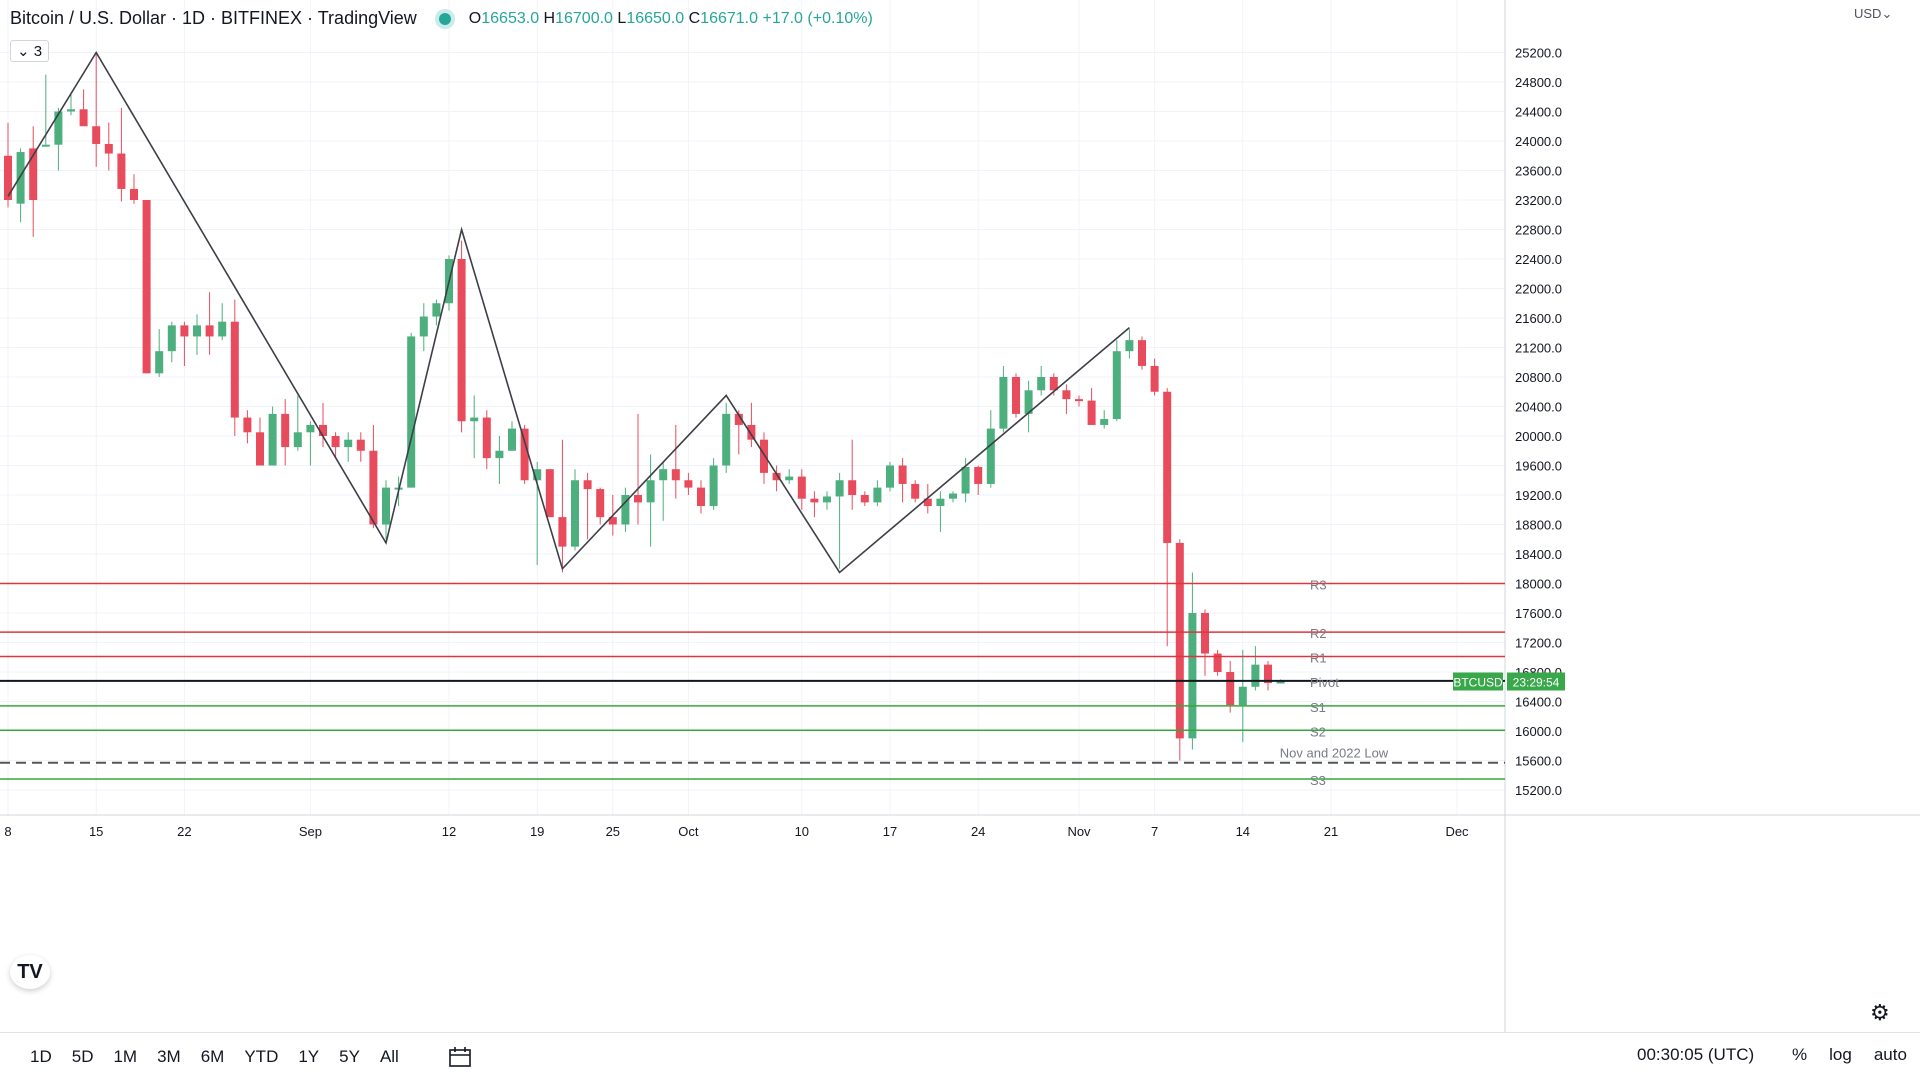 The image size is (1920, 1081). I want to click on timeframe-6m: 6M, so click(212, 1056).